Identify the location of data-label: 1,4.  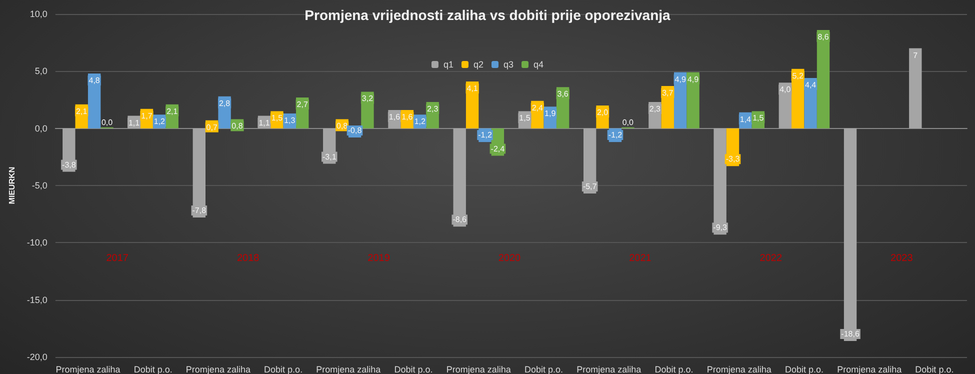
(746, 119).